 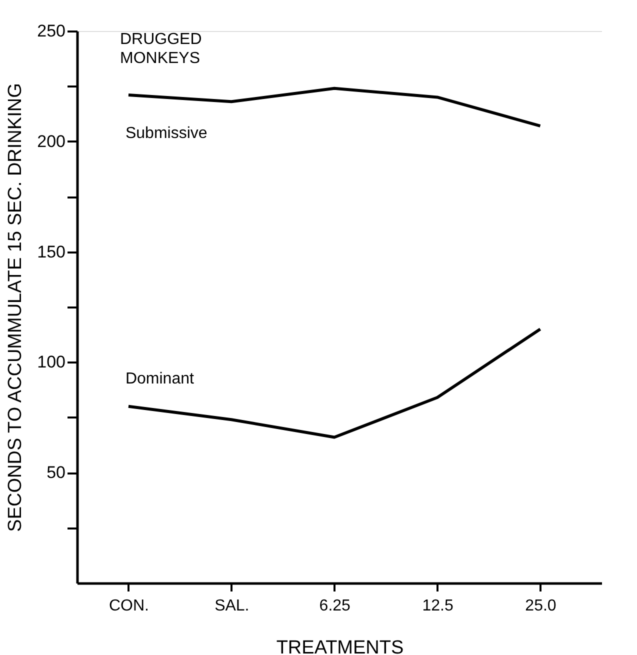 What do you see at coordinates (56, 472) in the screenshot?
I see `y-tick-label: 50` at bounding box center [56, 472].